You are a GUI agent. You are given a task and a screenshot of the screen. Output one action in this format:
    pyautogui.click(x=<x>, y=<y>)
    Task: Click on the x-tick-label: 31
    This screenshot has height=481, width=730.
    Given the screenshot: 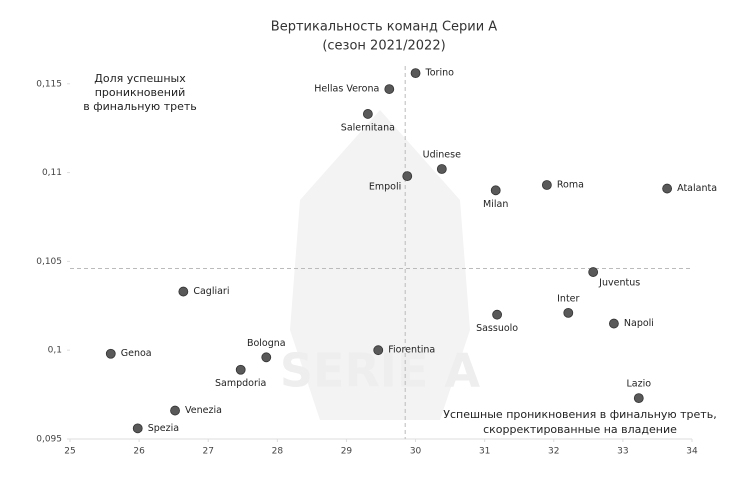 What is the action you would take?
    pyautogui.click(x=484, y=452)
    